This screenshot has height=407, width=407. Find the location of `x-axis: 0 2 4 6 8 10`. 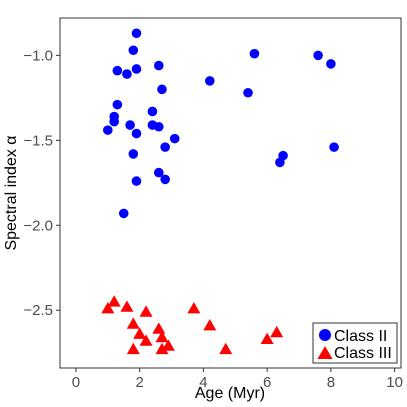

x-axis: 0 2 4 6 8 10 is located at coordinates (237, 379).